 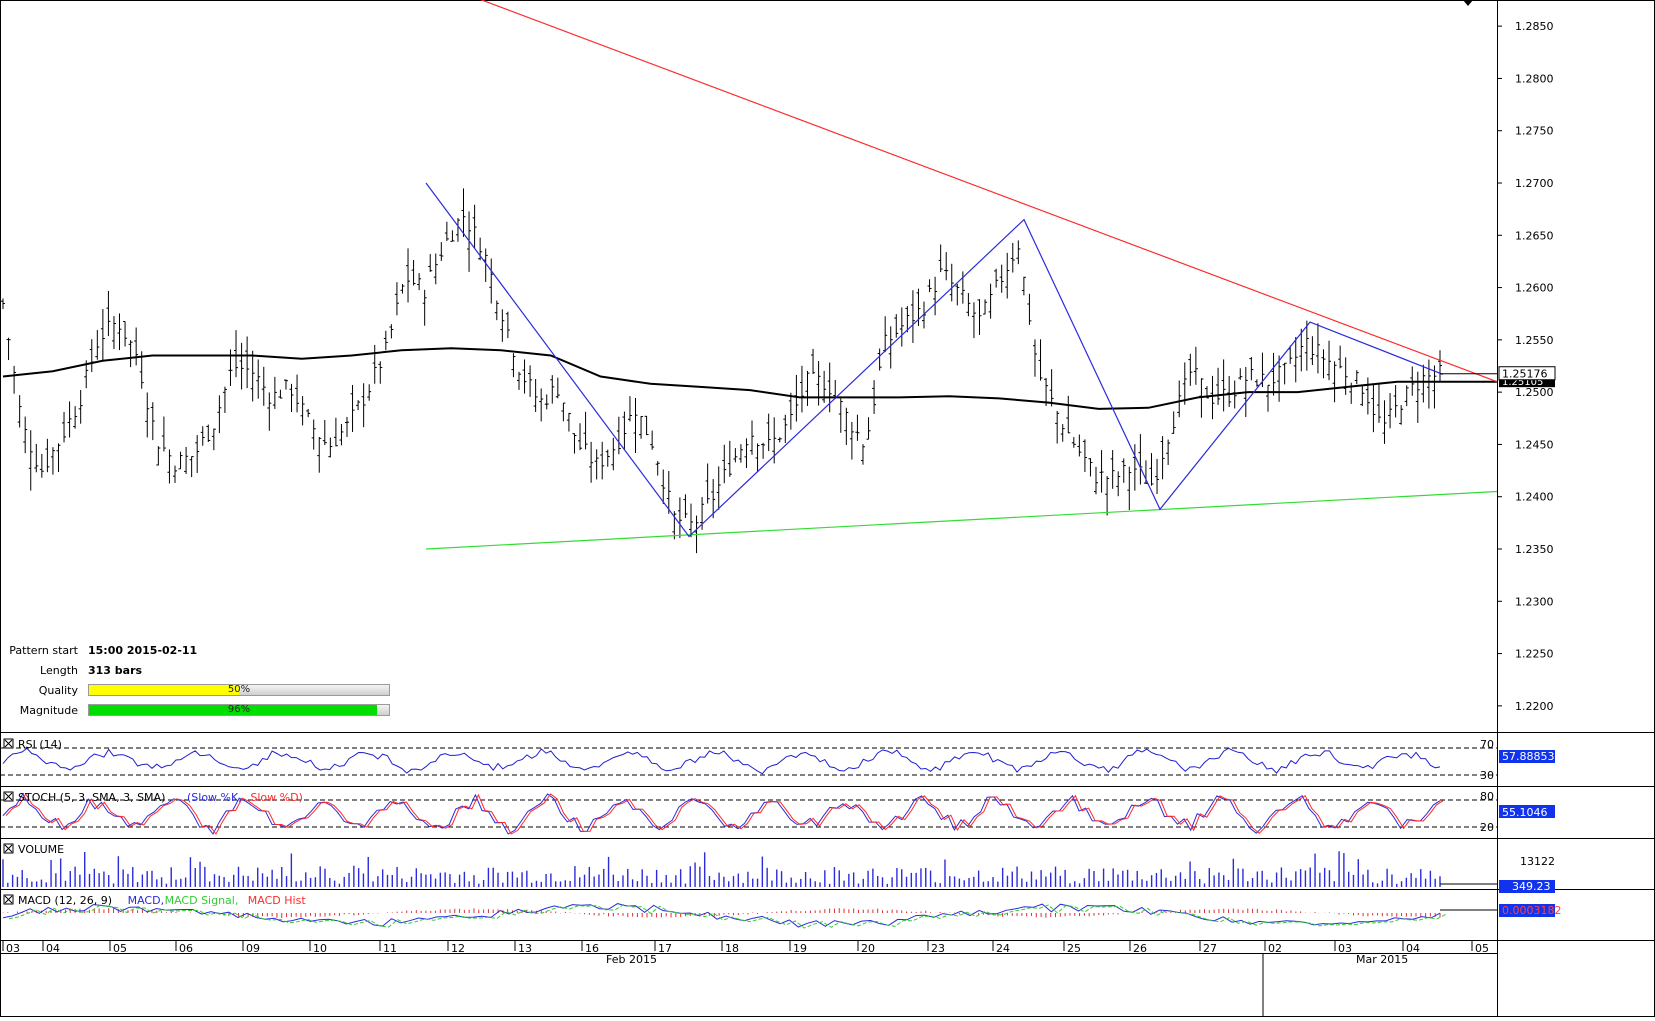 I want to click on day-label: 10, so click(x=320, y=948).